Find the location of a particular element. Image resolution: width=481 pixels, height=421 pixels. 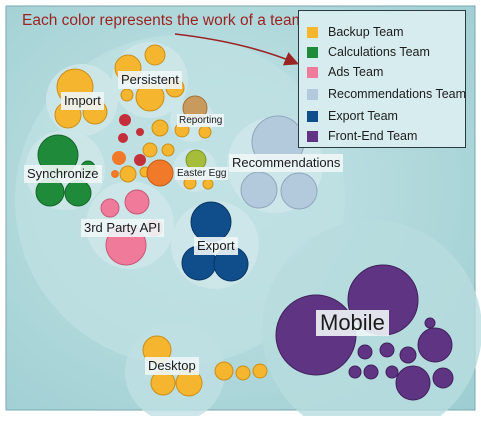

legend-item-recommendations: Recommendations Team is located at coordinates (386, 94).